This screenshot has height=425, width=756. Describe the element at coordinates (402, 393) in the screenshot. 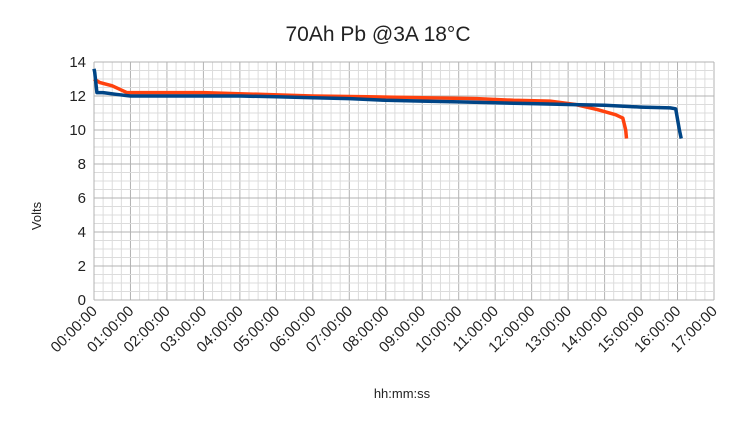

I see `x-axis-label: hh:mm:ss` at that location.